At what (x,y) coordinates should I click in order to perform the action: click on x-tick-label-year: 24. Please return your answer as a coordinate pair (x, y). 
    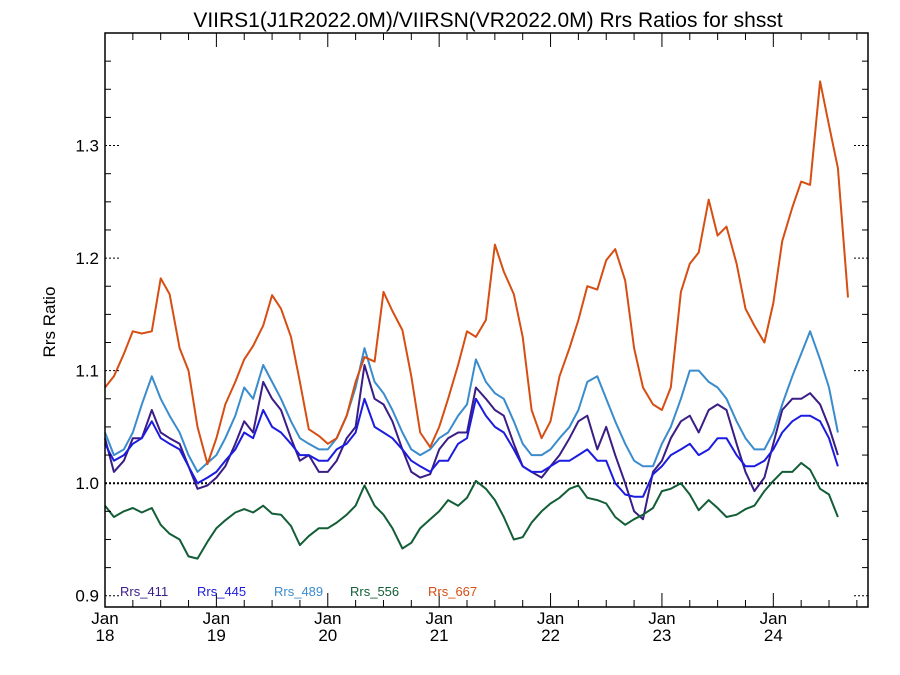
    Looking at the image, I should click on (773, 635).